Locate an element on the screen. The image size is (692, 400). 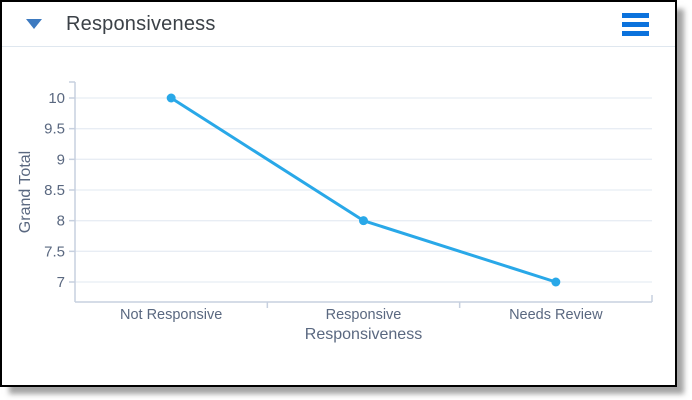
y-tick-label: 7.5 is located at coordinates (54, 251).